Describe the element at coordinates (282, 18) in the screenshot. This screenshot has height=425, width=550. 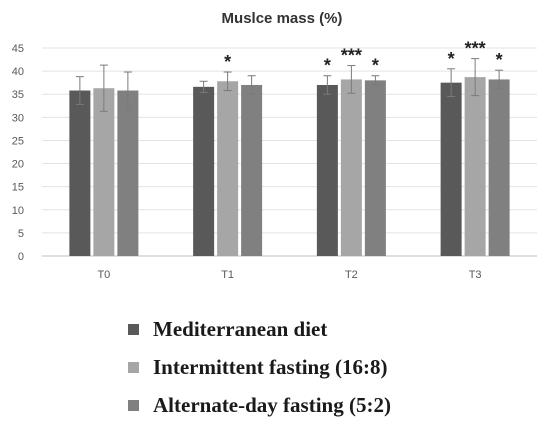
I see `chart-title: Muslce mass (%)` at that location.